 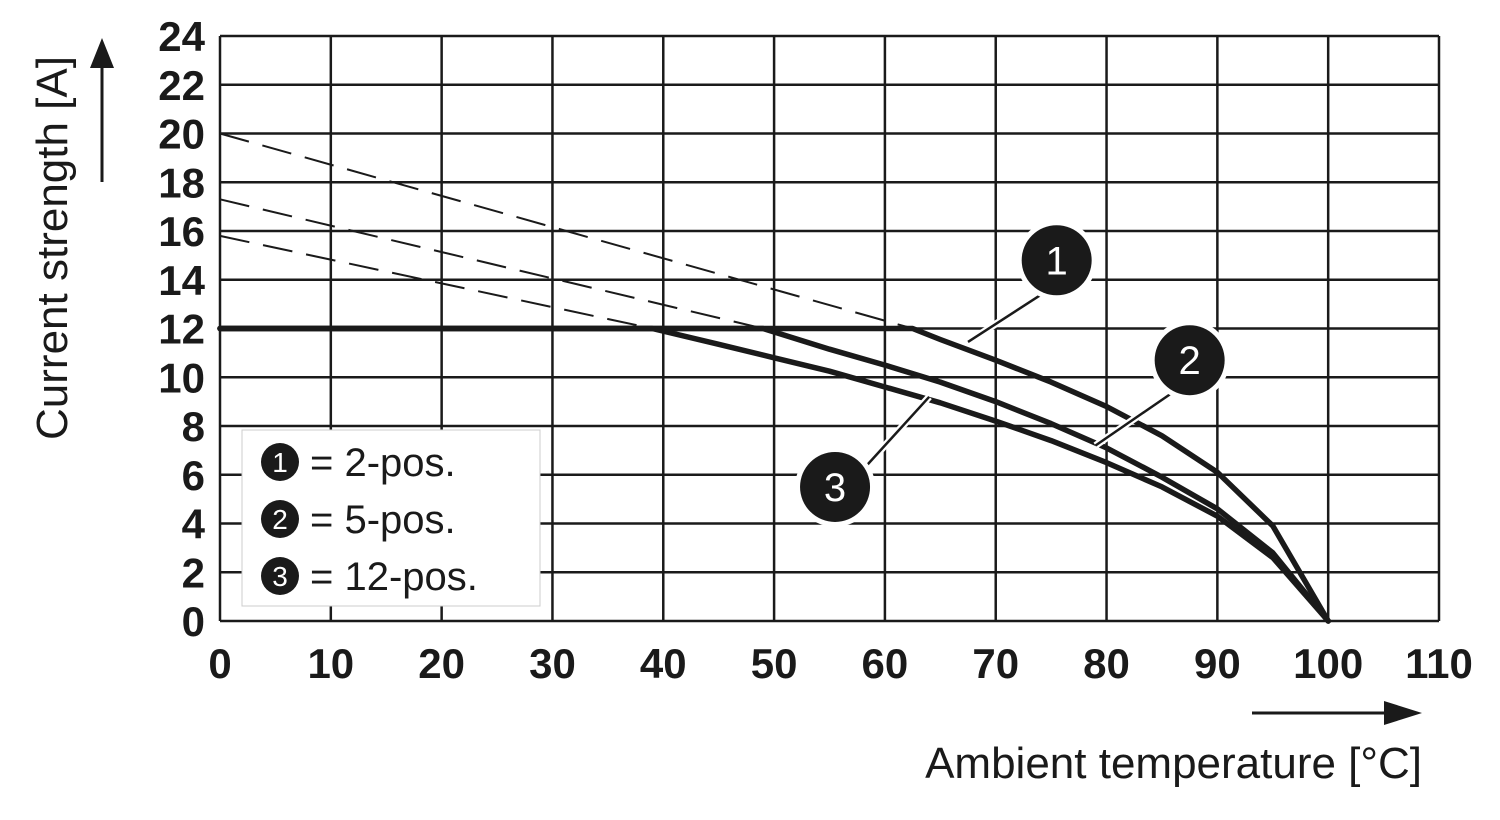 What do you see at coordinates (774, 663) in the screenshot?
I see `x-tick-label: 50` at bounding box center [774, 663].